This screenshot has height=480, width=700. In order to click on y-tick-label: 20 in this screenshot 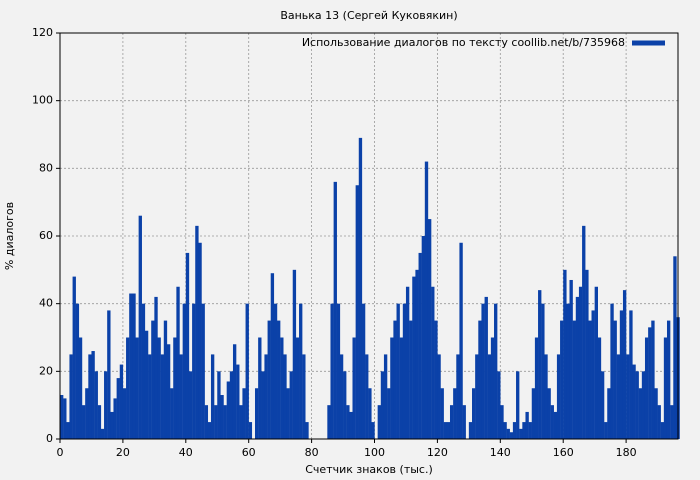, I will do `click(46, 370)`.